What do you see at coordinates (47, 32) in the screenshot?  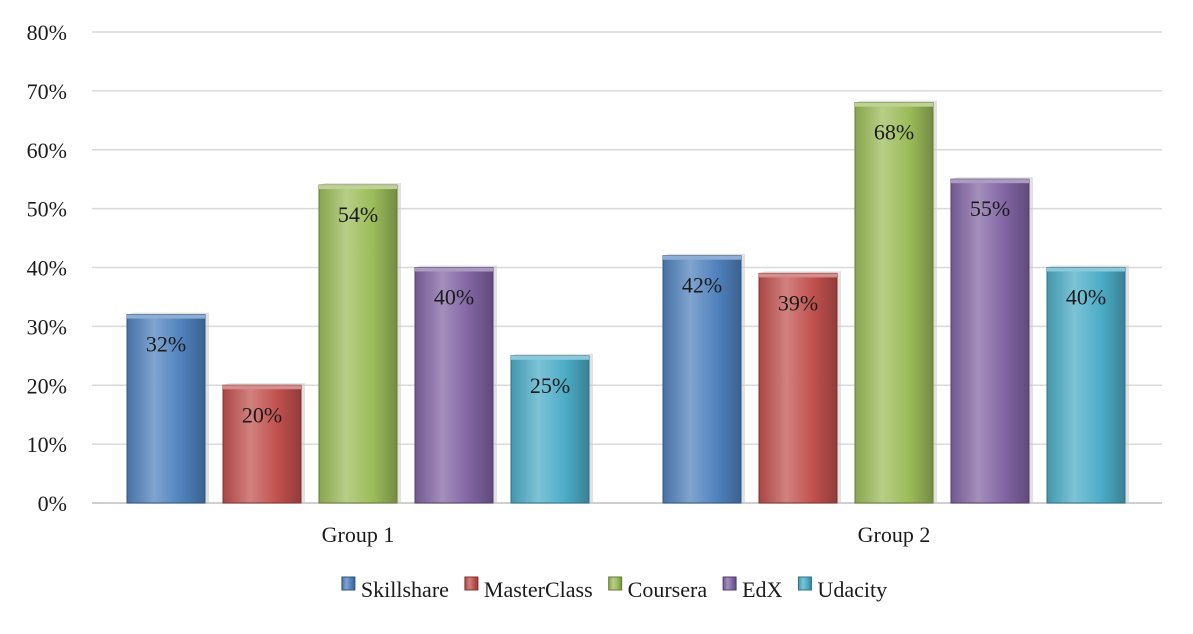 I see `y-tick-label: 80%` at bounding box center [47, 32].